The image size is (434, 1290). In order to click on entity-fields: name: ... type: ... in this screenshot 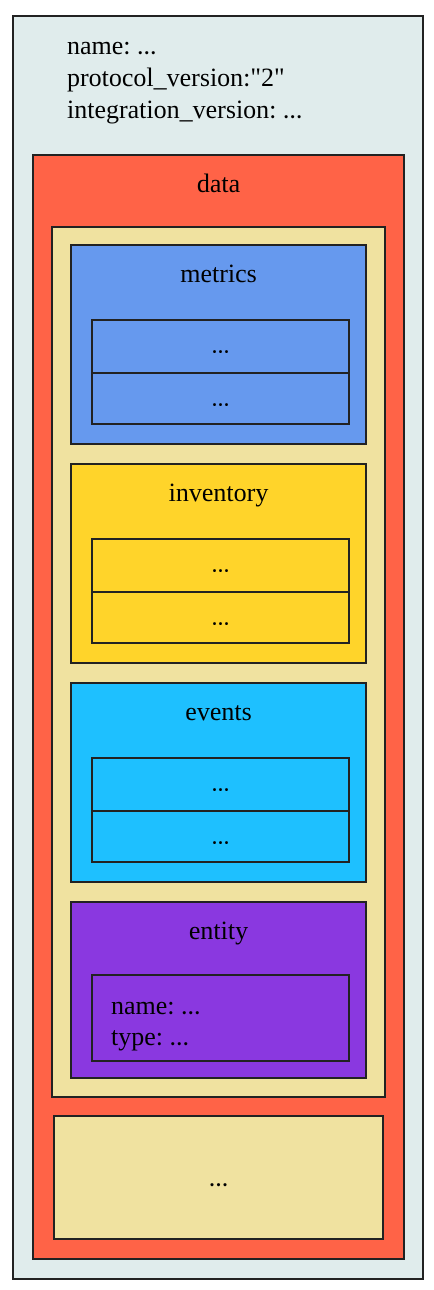, I will do `click(220, 1018)`.